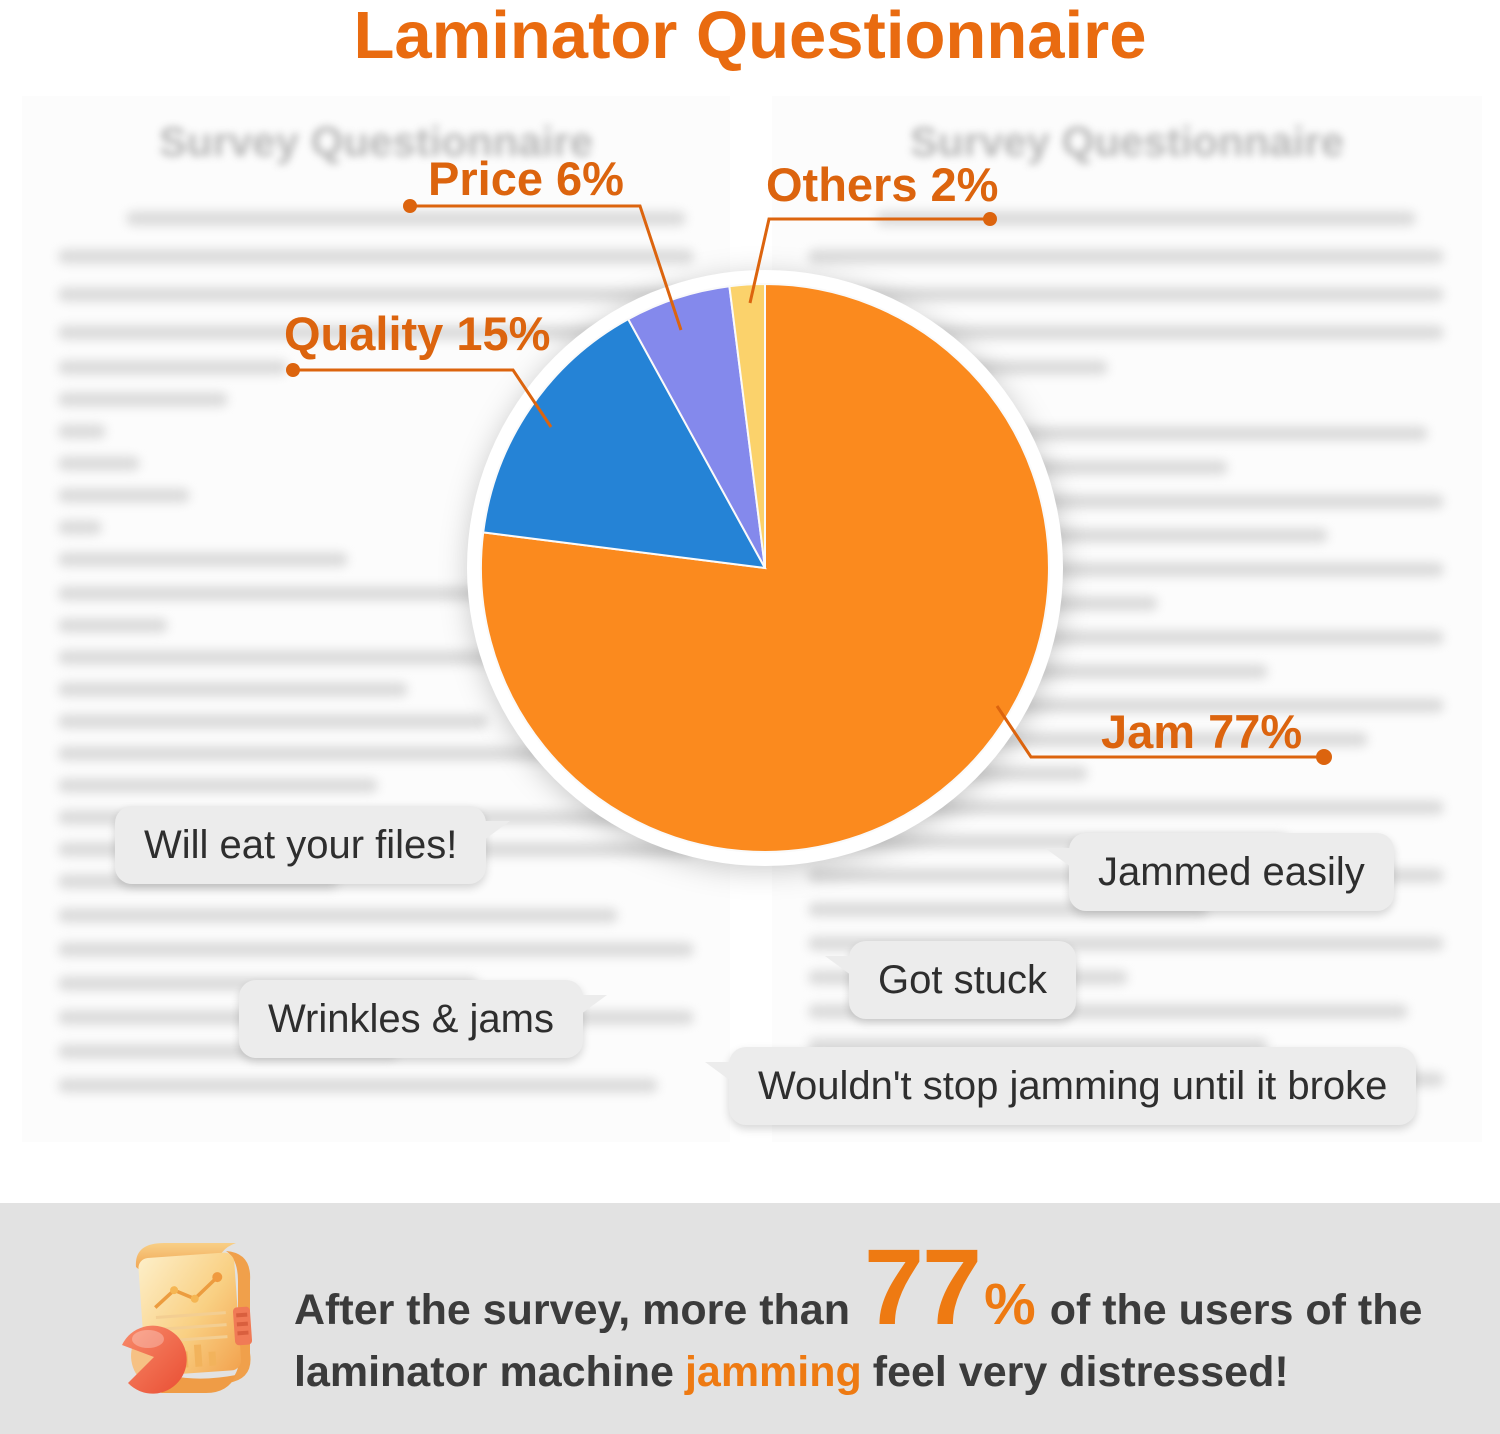  Describe the element at coordinates (1073, 1086) in the screenshot. I see `quote-text: Wouldn't stop jamming until it broke` at that location.